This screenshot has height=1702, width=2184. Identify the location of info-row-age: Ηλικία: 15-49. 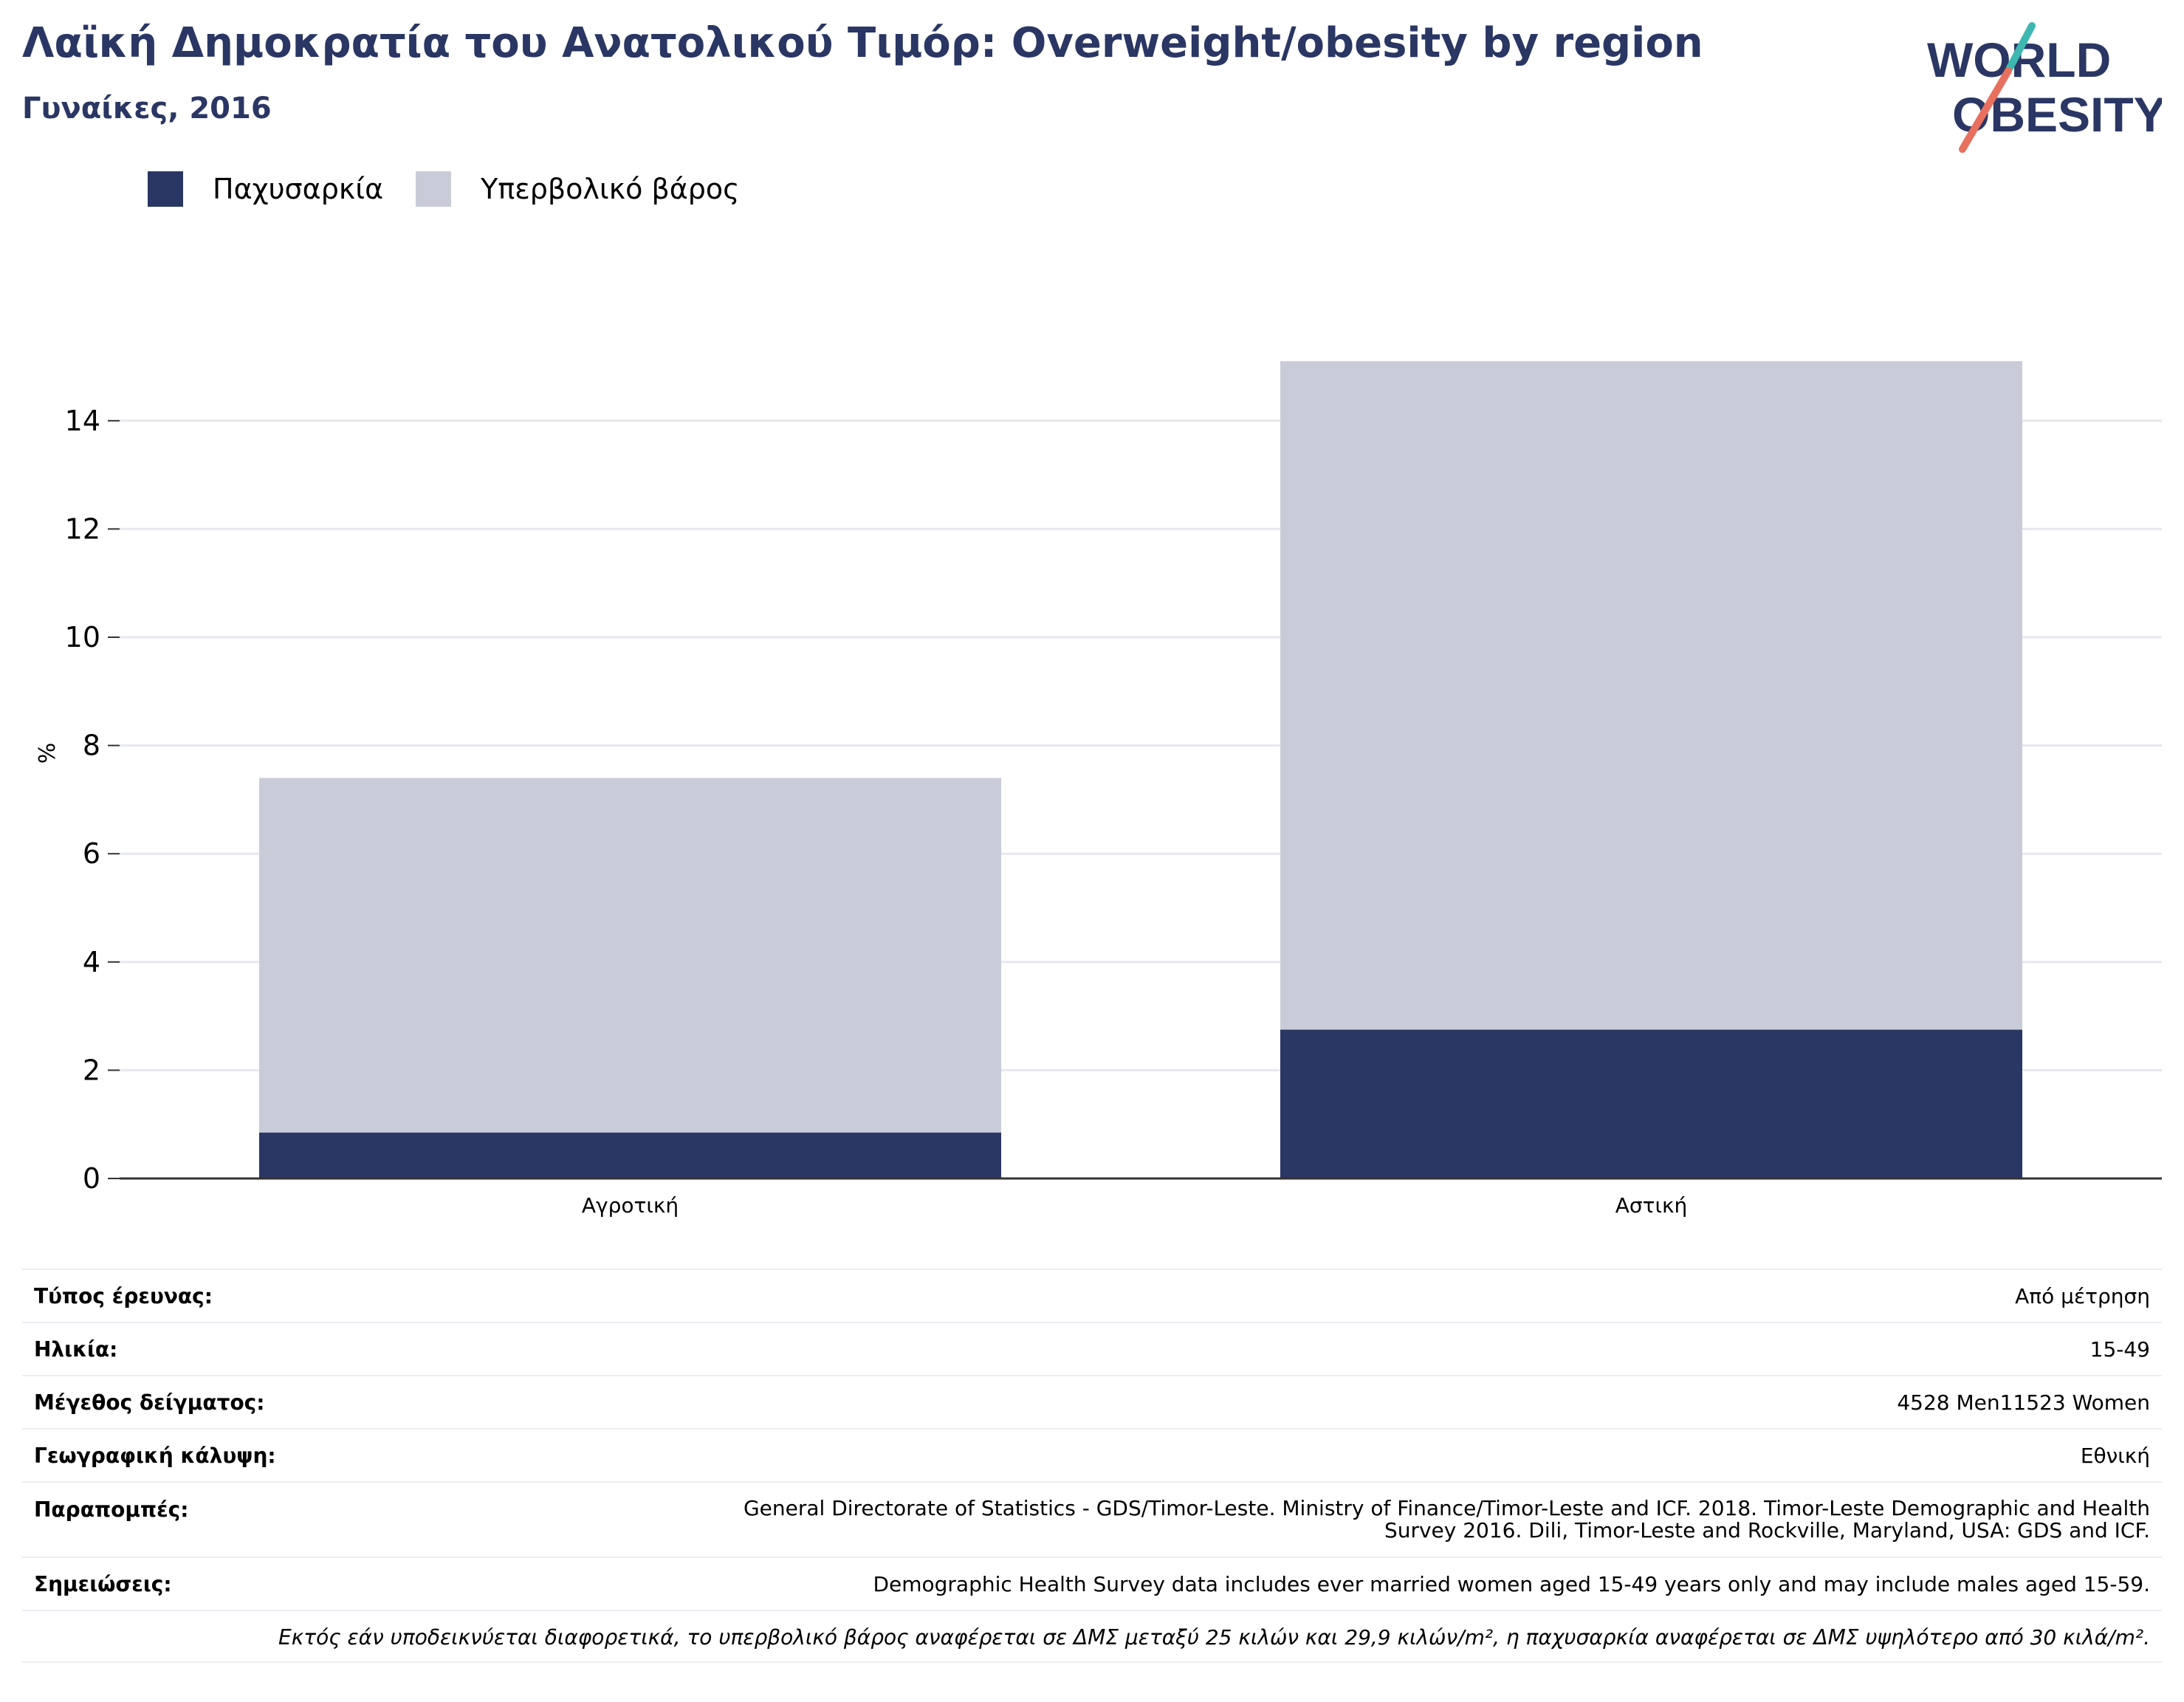
(1092, 1348).